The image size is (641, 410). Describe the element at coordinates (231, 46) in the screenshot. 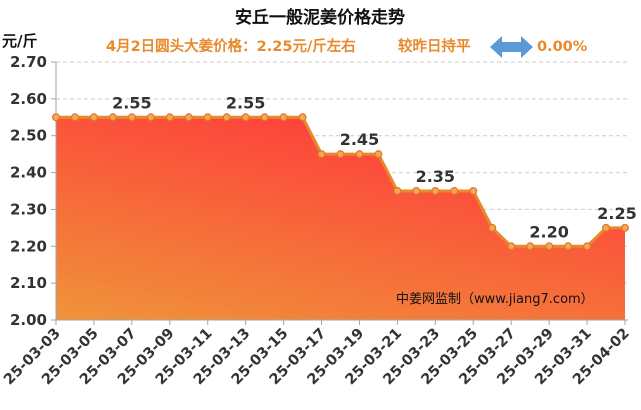

I see `price-summary: 4月2日圆头大姜价格：2.25元/斤左右` at that location.